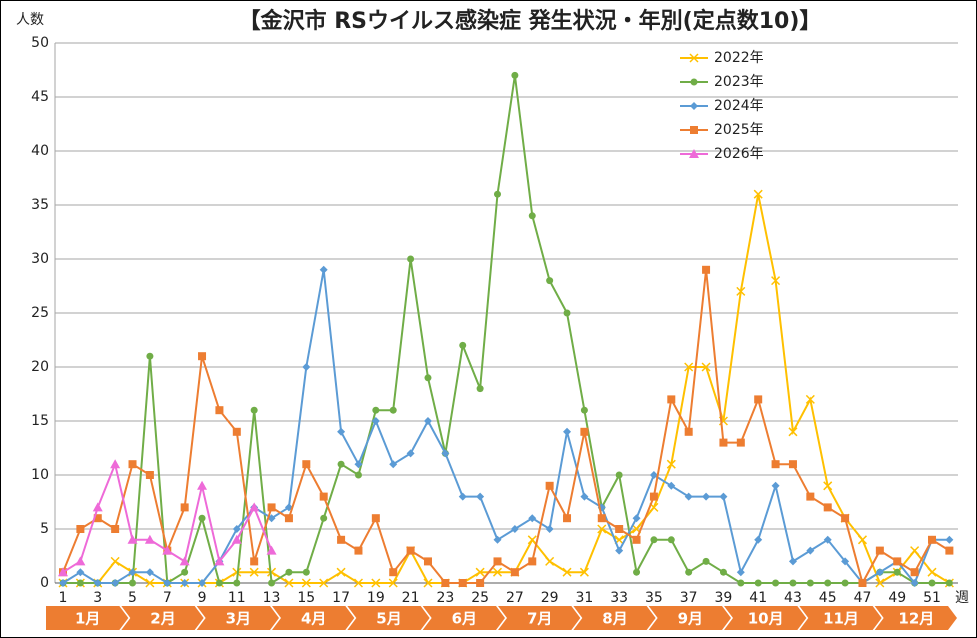 The height and width of the screenshot is (638, 977). I want to click on y-axis-label: 人数, so click(30, 20).